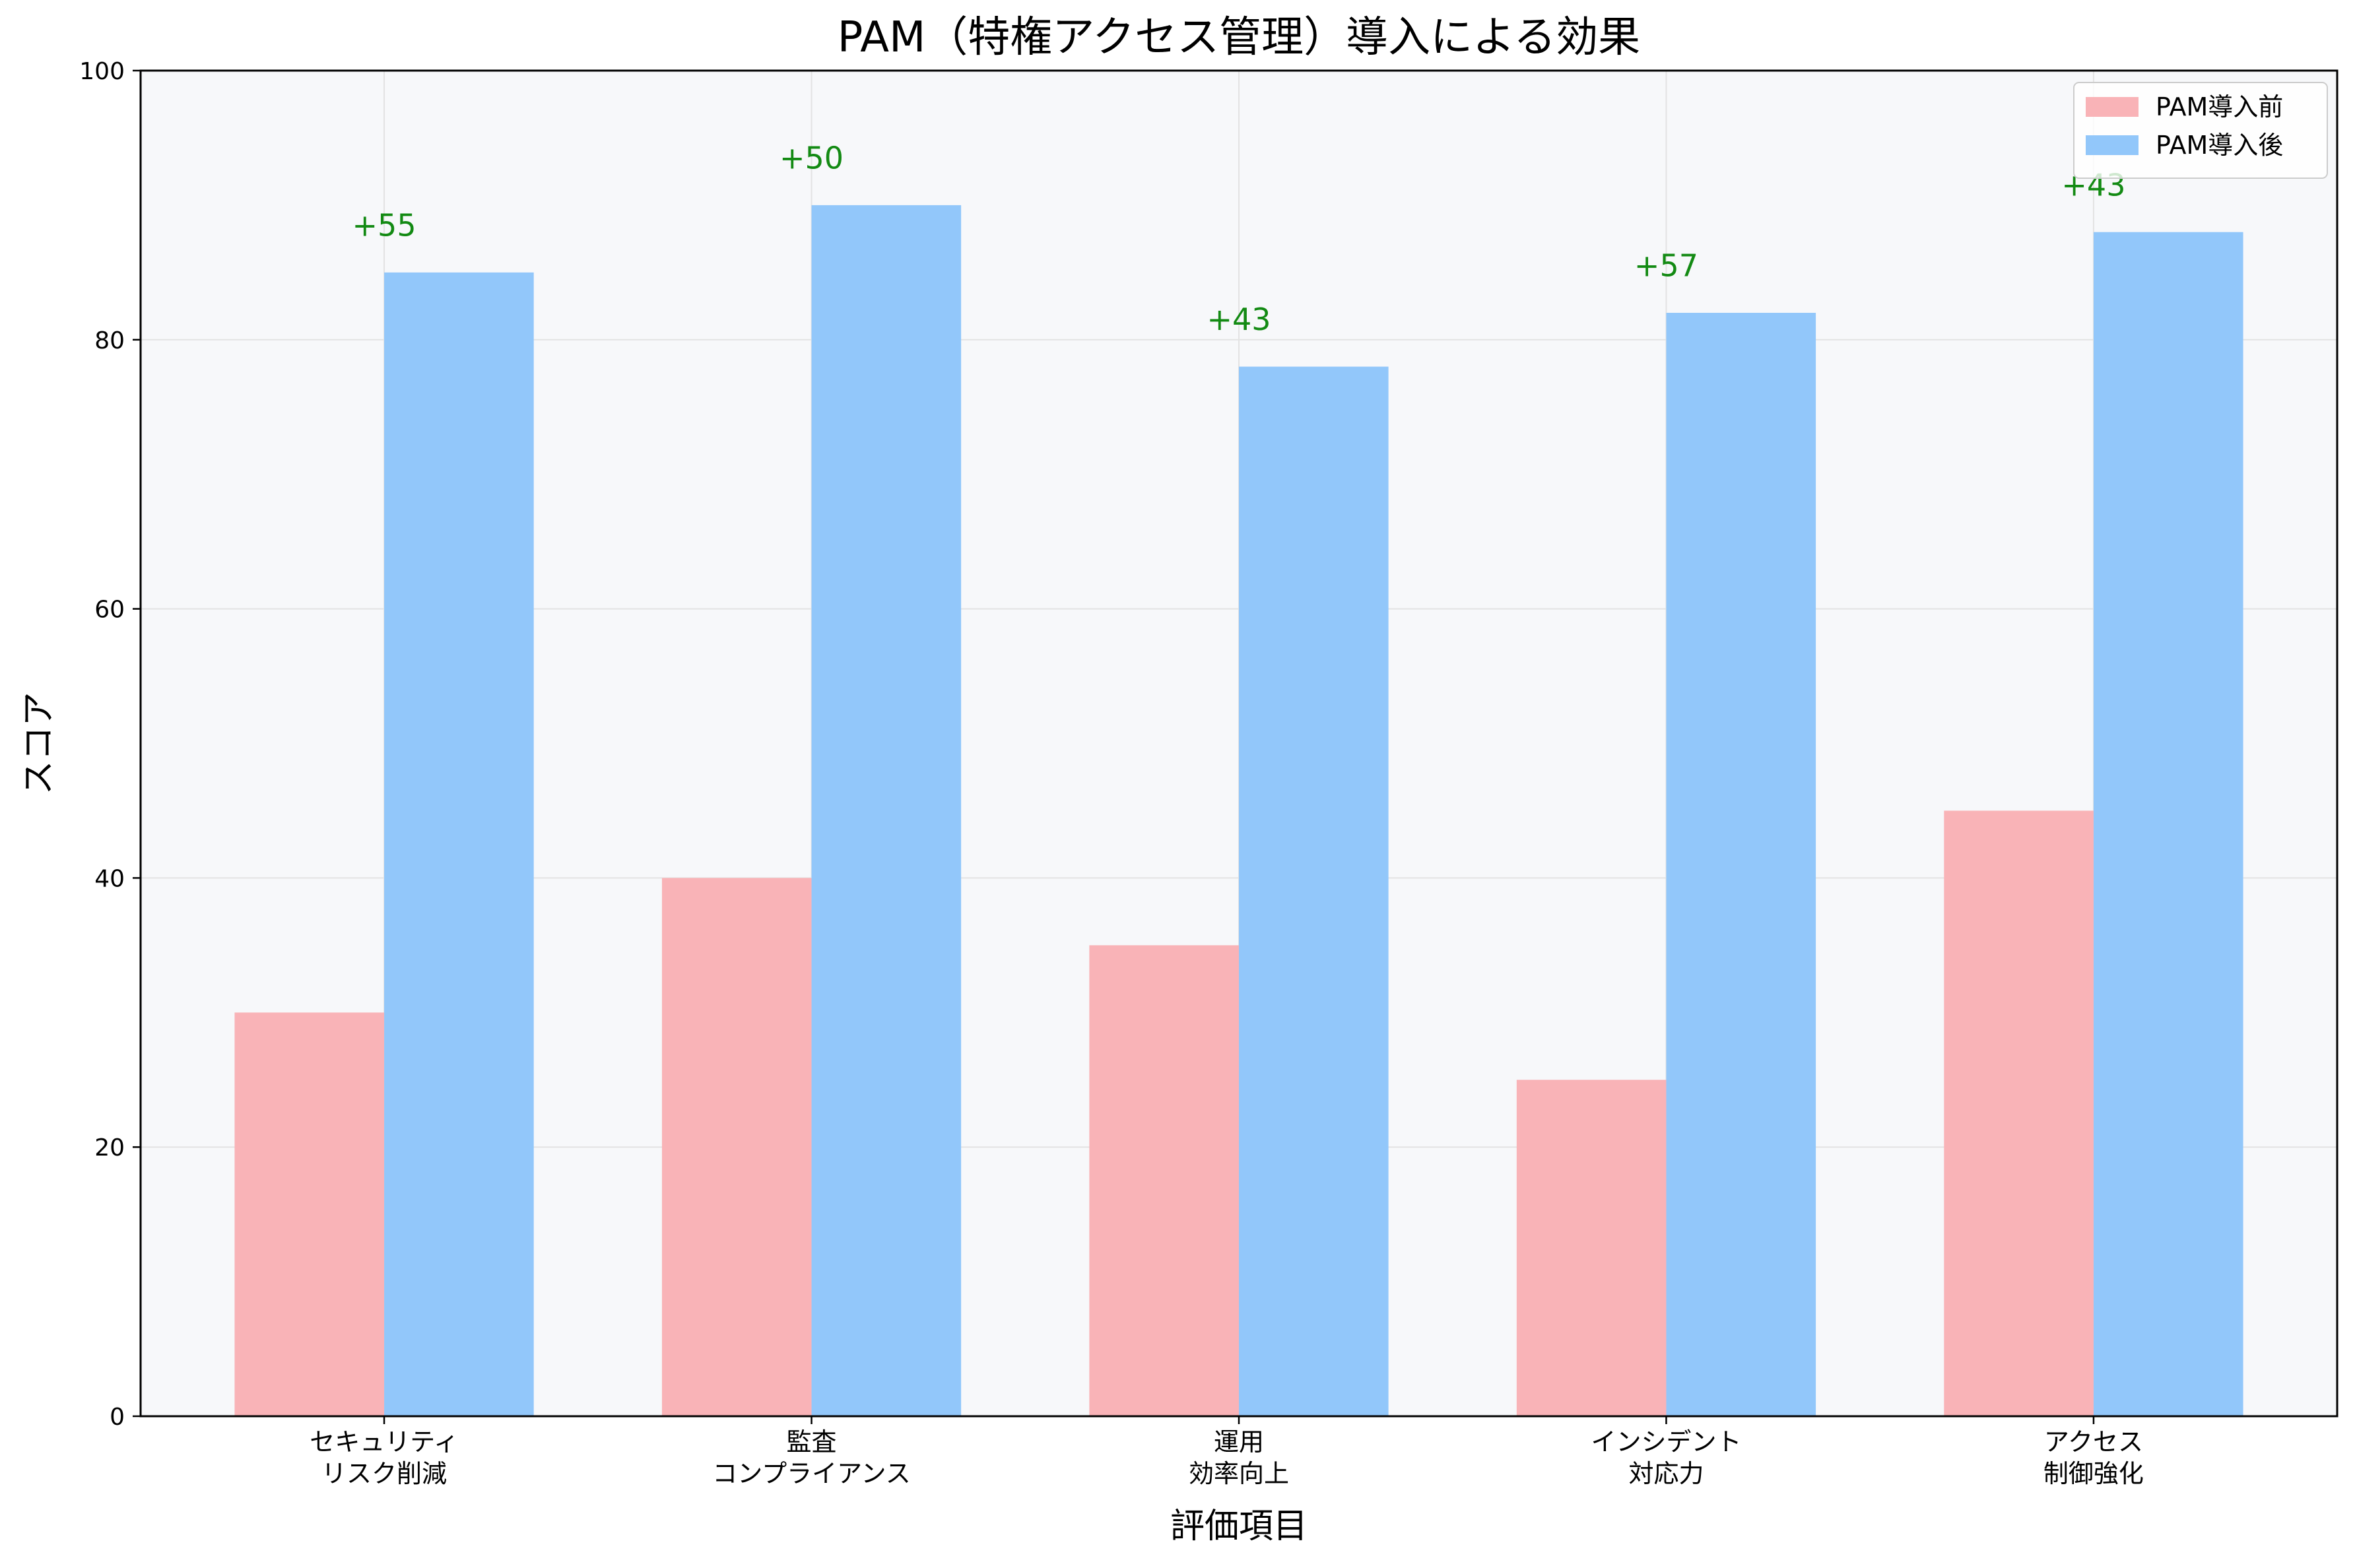  Describe the element at coordinates (811, 1473) in the screenshot. I see `x-tick-label: コンプライアンス` at that location.